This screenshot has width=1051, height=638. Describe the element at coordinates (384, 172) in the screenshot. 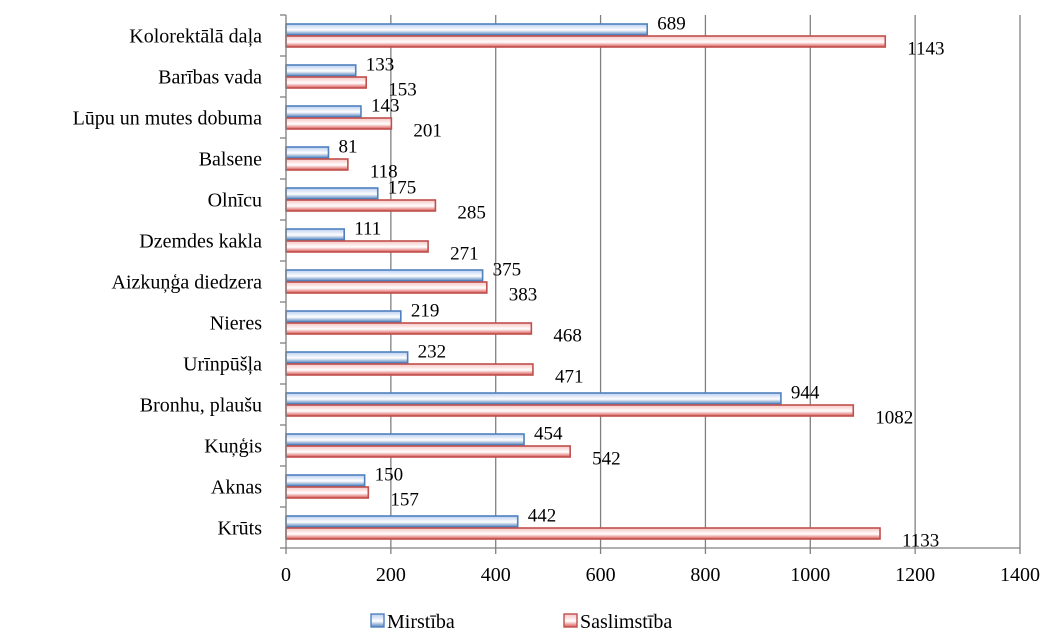

I see `data-label: 118` at that location.